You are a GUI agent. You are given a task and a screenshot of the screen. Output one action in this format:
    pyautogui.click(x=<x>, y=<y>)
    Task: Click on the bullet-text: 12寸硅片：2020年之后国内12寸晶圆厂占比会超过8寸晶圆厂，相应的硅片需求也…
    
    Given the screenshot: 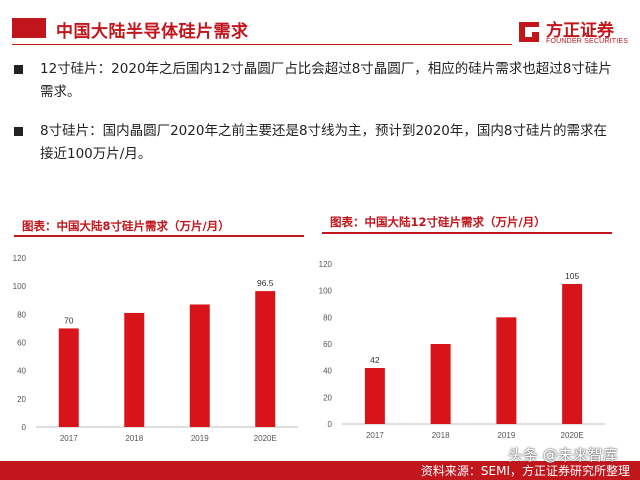 What is the action you would take?
    pyautogui.click(x=326, y=80)
    